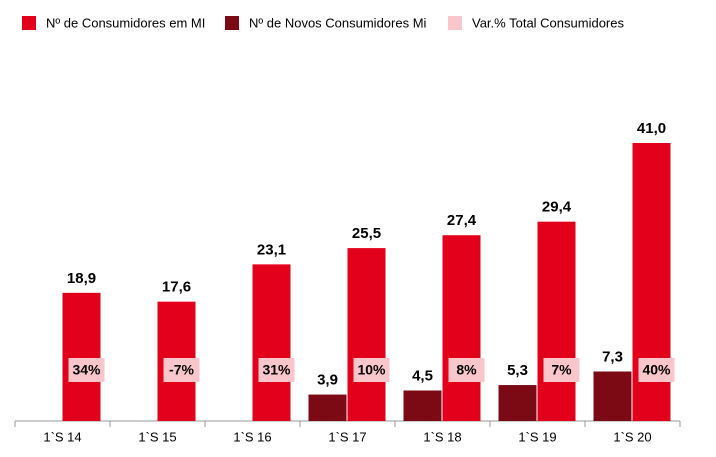 The width and height of the screenshot is (716, 457). What do you see at coordinates (651, 128) in the screenshot?
I see `value-label: 41,0` at bounding box center [651, 128].